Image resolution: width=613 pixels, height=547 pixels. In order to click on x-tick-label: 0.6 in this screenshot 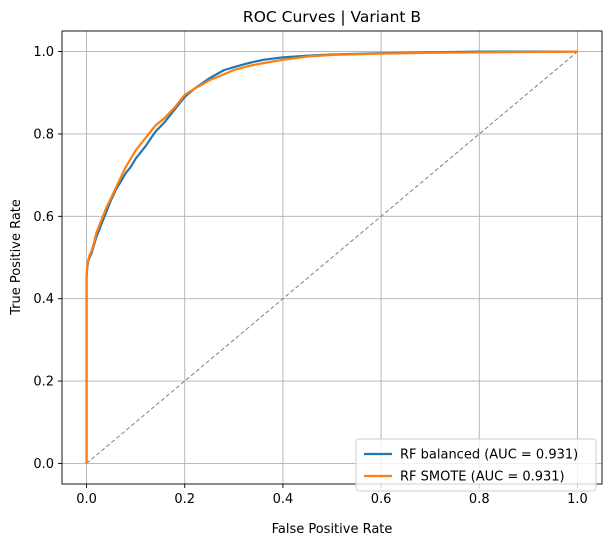, I will do `click(381, 499)`.